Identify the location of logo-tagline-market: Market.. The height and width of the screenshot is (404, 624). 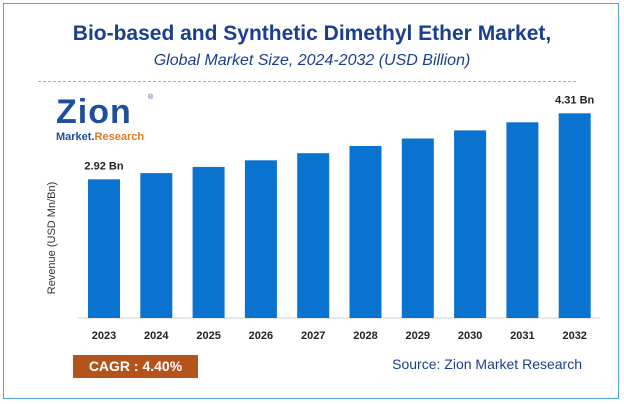
(75, 137).